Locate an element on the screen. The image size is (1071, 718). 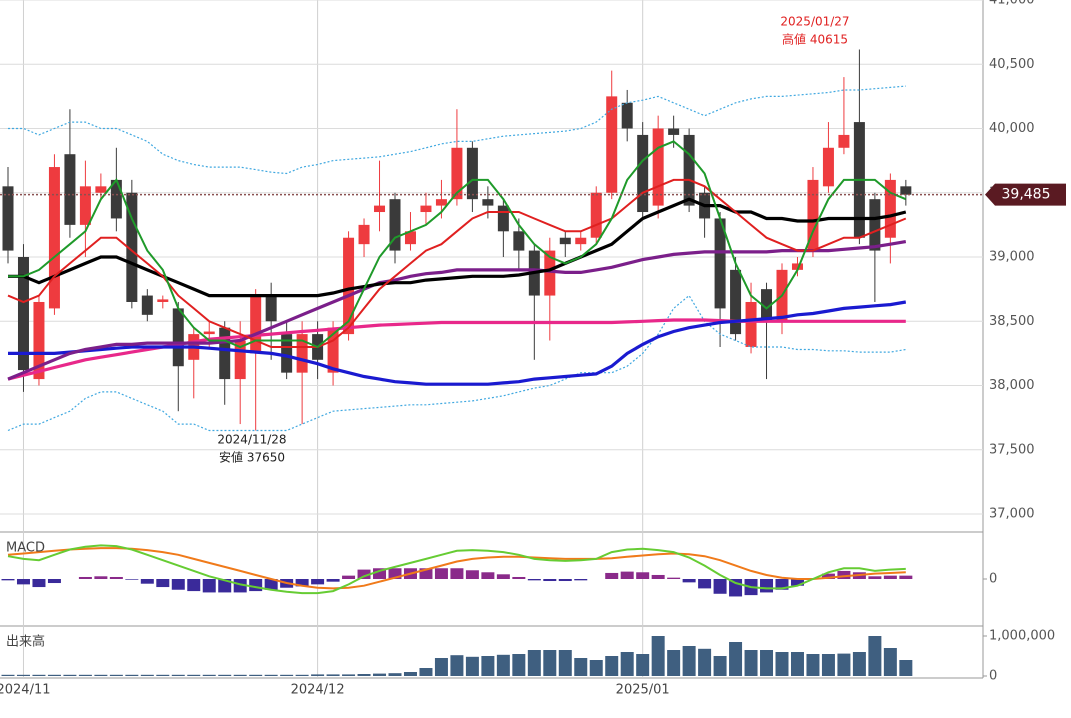
y-tick-label: 0 is located at coordinates (993, 676).